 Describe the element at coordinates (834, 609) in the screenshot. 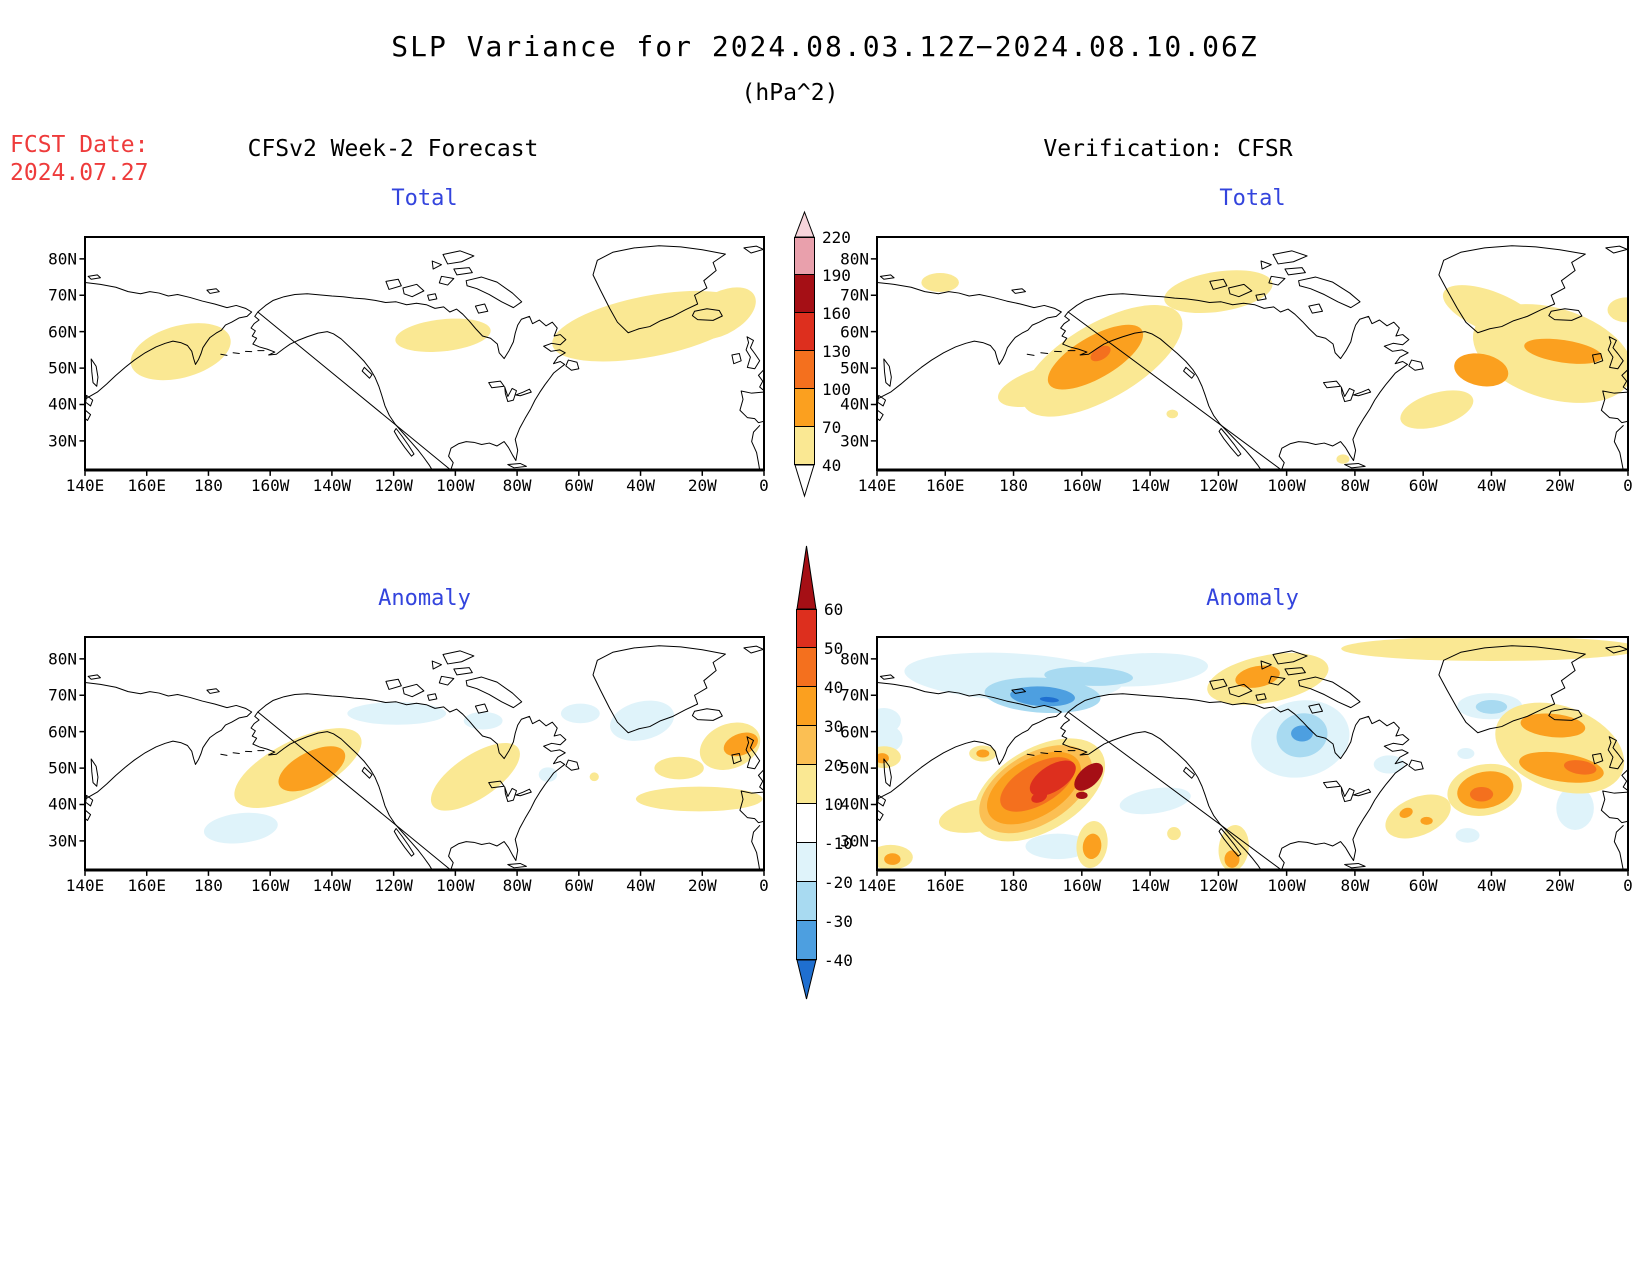

I see `colorbar-tick-label: 60` at that location.